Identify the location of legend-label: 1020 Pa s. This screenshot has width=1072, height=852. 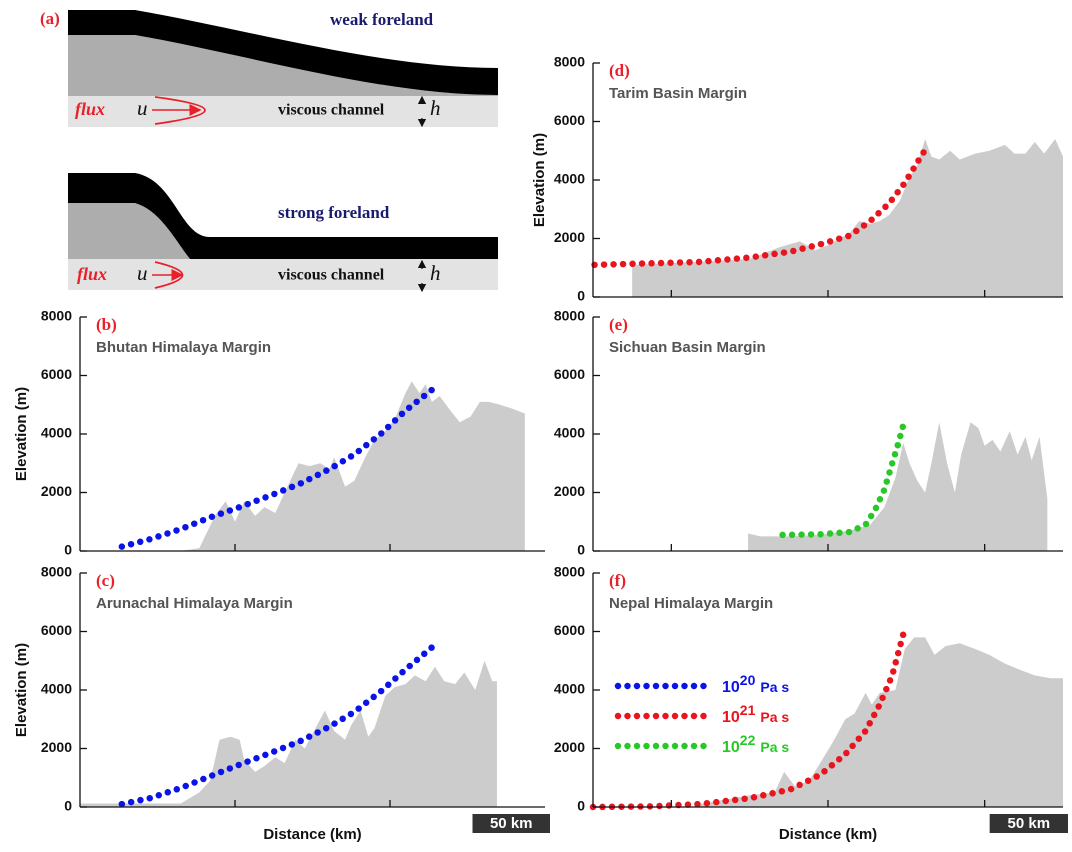
(755, 684).